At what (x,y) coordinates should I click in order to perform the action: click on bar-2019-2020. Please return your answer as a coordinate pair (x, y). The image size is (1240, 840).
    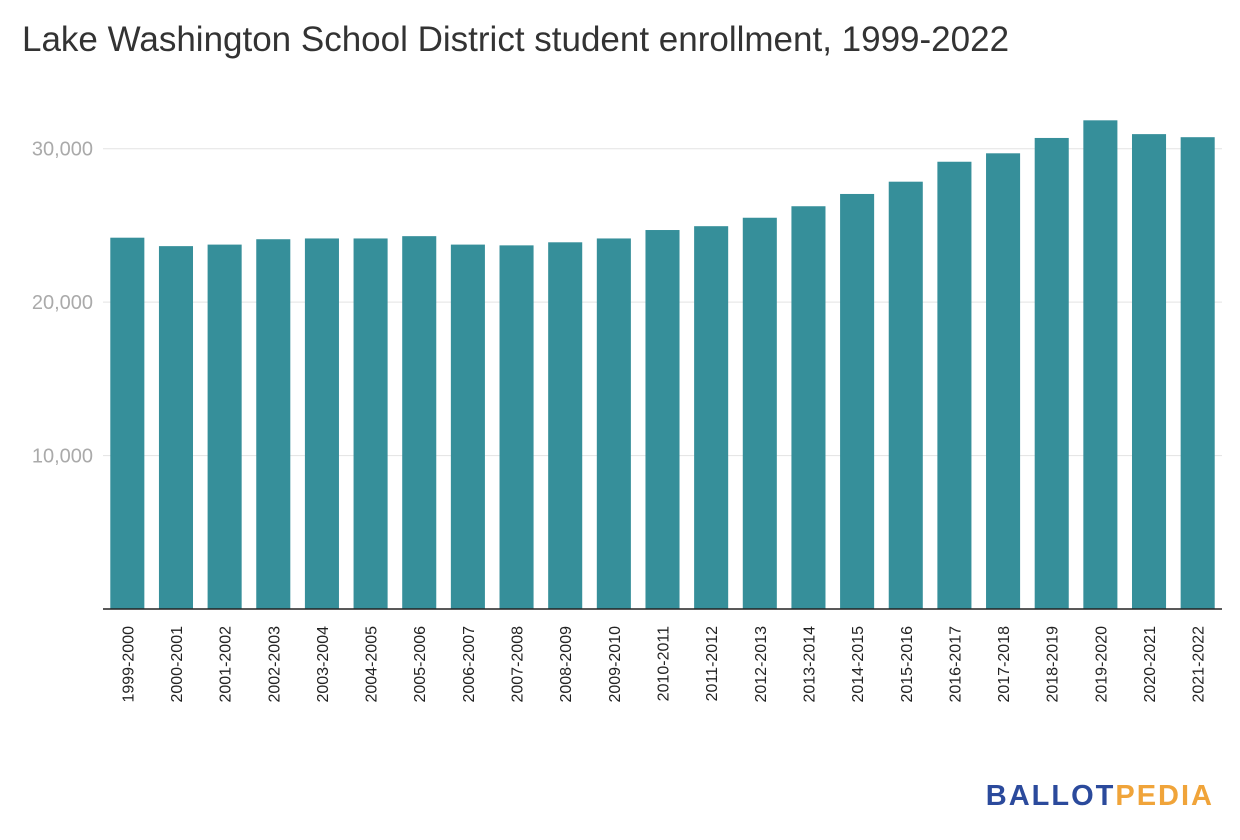
    Looking at the image, I should click on (1100, 365).